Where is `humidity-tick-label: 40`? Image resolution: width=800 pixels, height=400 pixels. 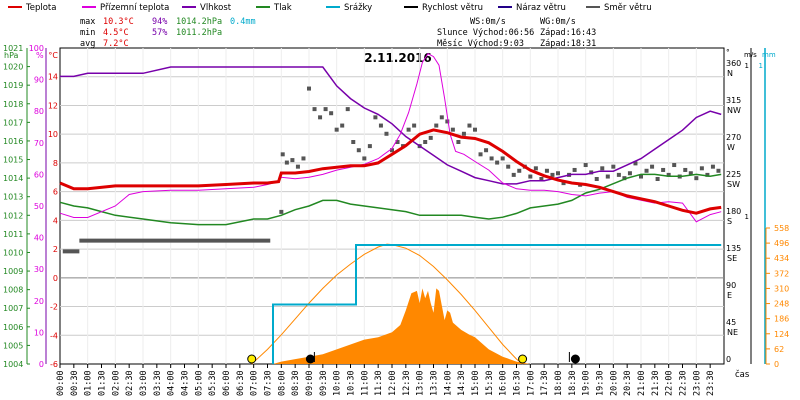
humidity-tick-label: 40 is located at coordinates (39, 238).